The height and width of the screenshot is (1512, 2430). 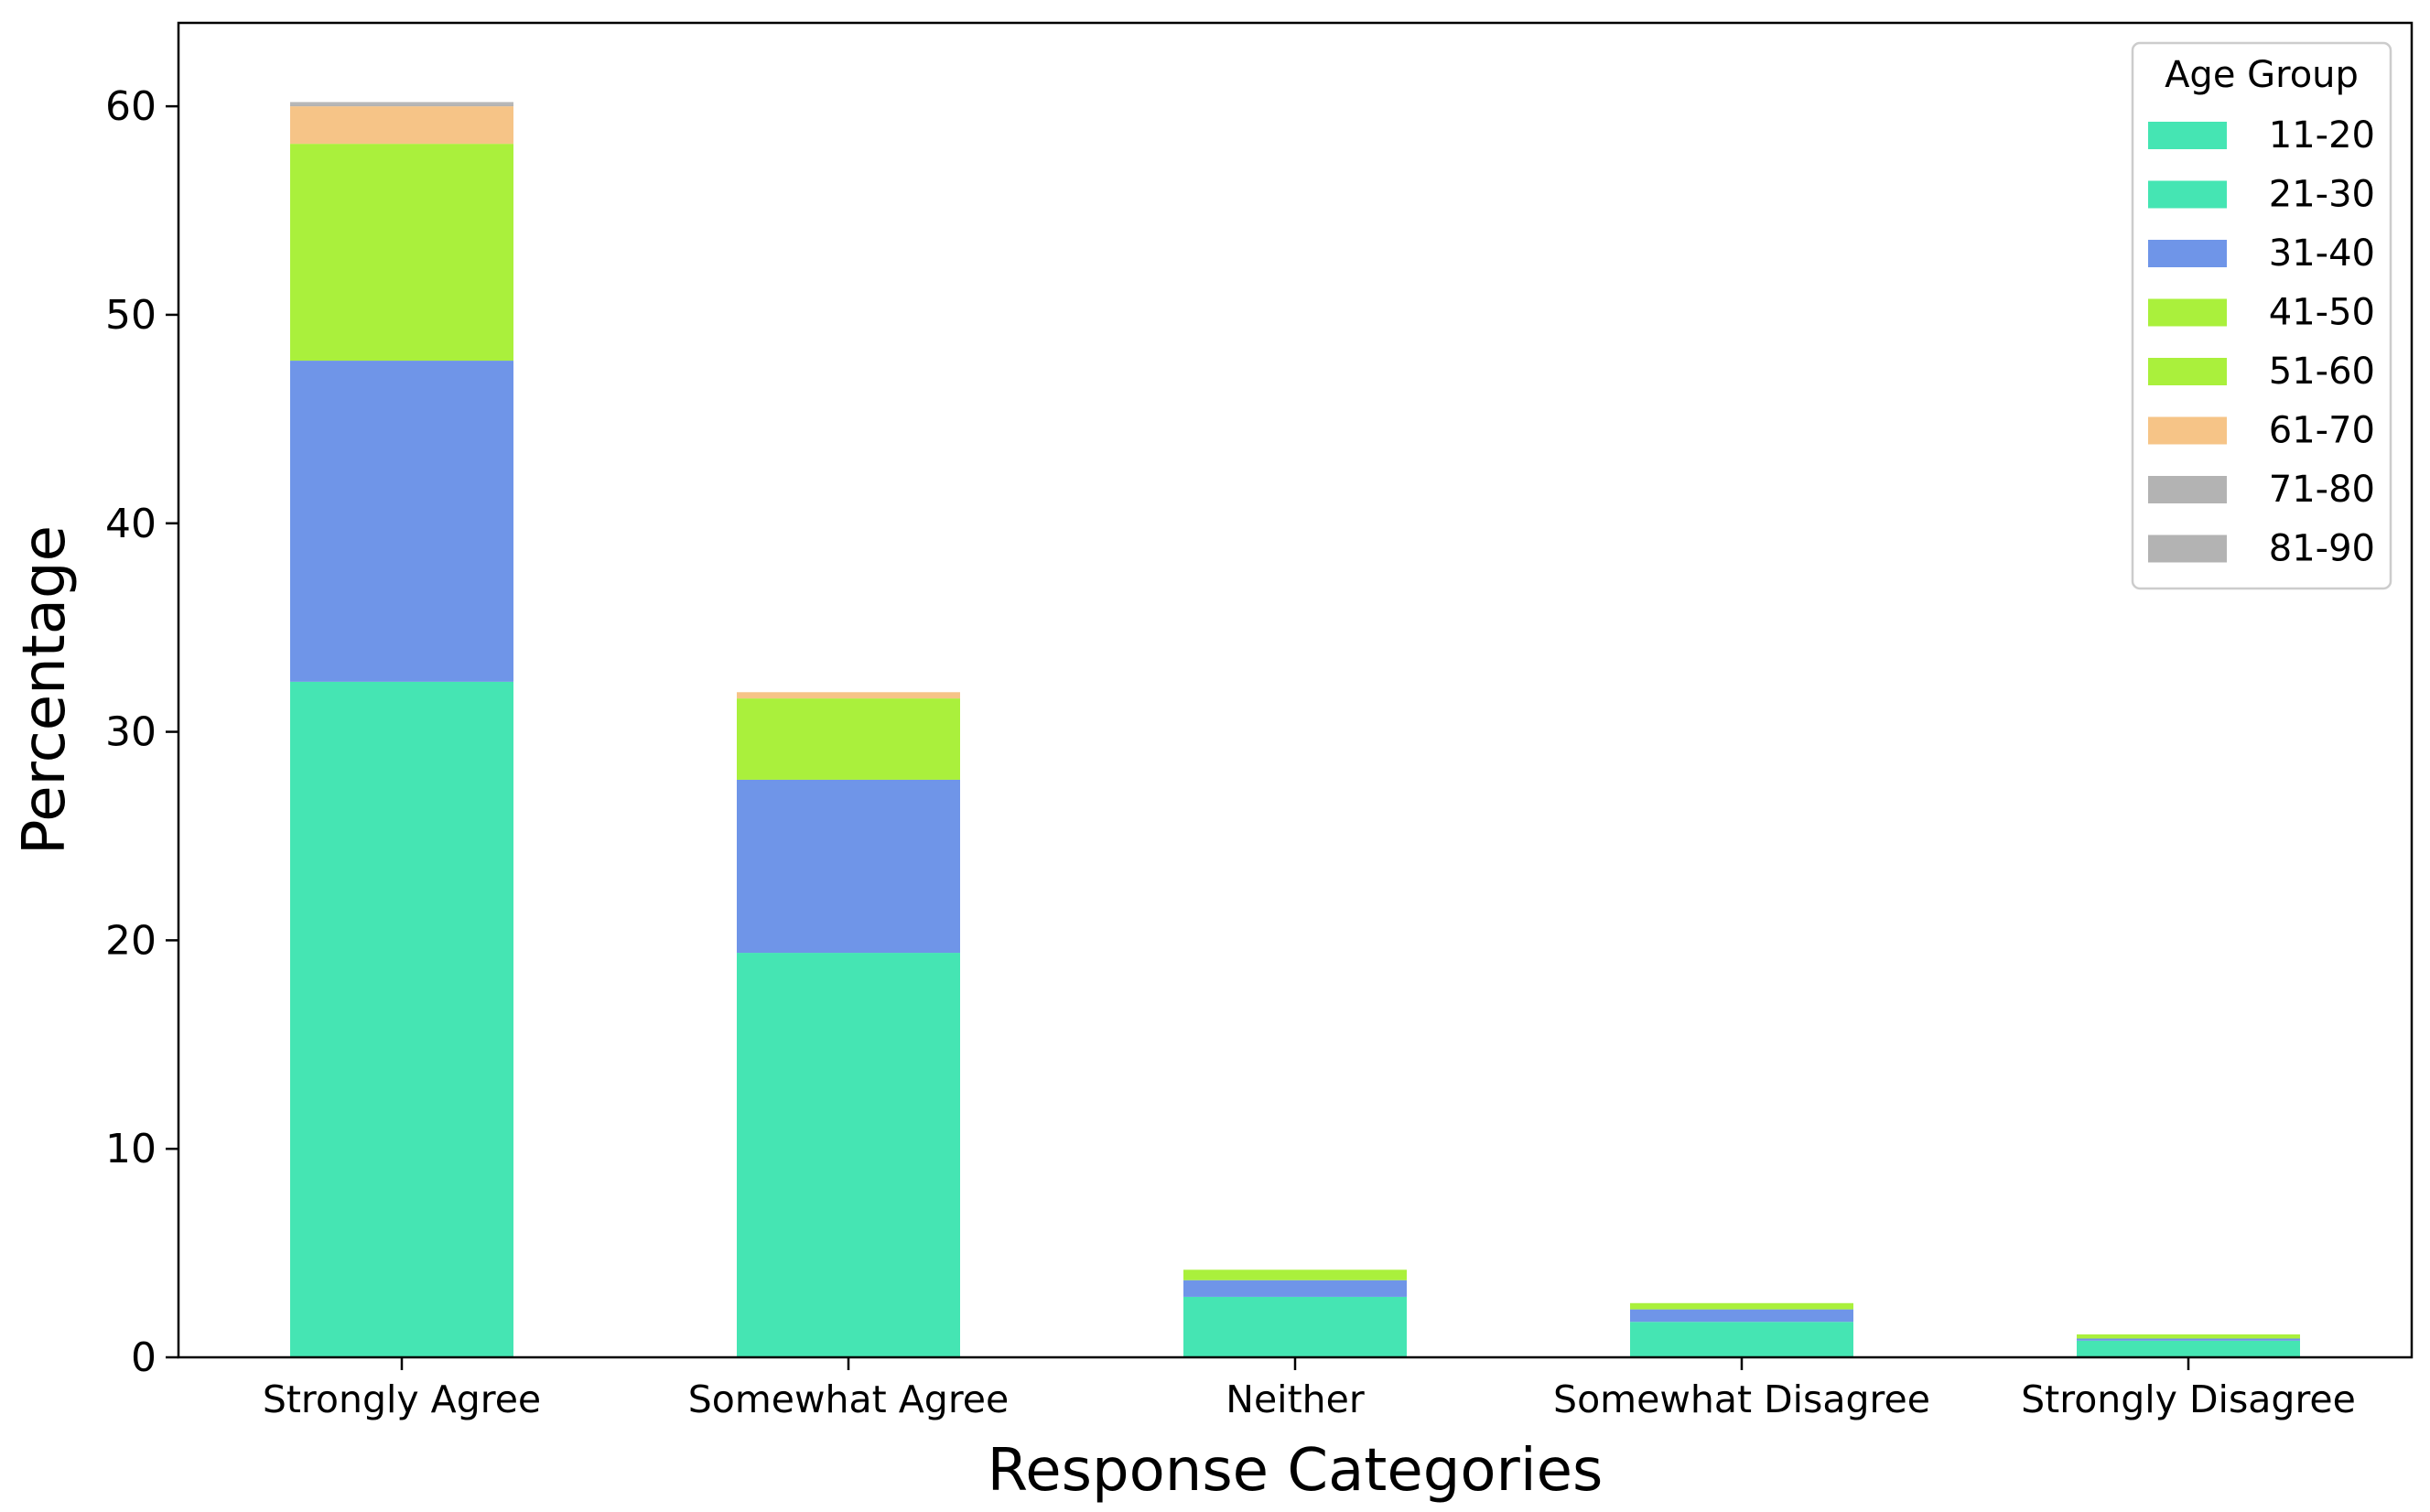 What do you see at coordinates (1741, 1399) in the screenshot?
I see `x-tick-label: Somewhat Disagree` at bounding box center [1741, 1399].